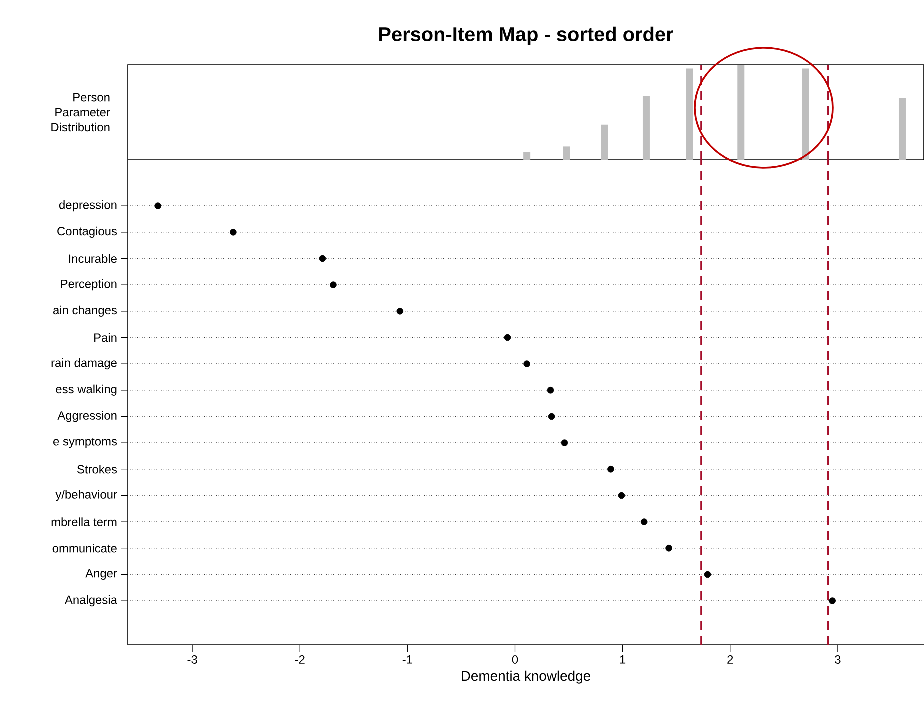 The image size is (924, 712). I want to click on y-tick-label: Incurable, so click(93, 259).